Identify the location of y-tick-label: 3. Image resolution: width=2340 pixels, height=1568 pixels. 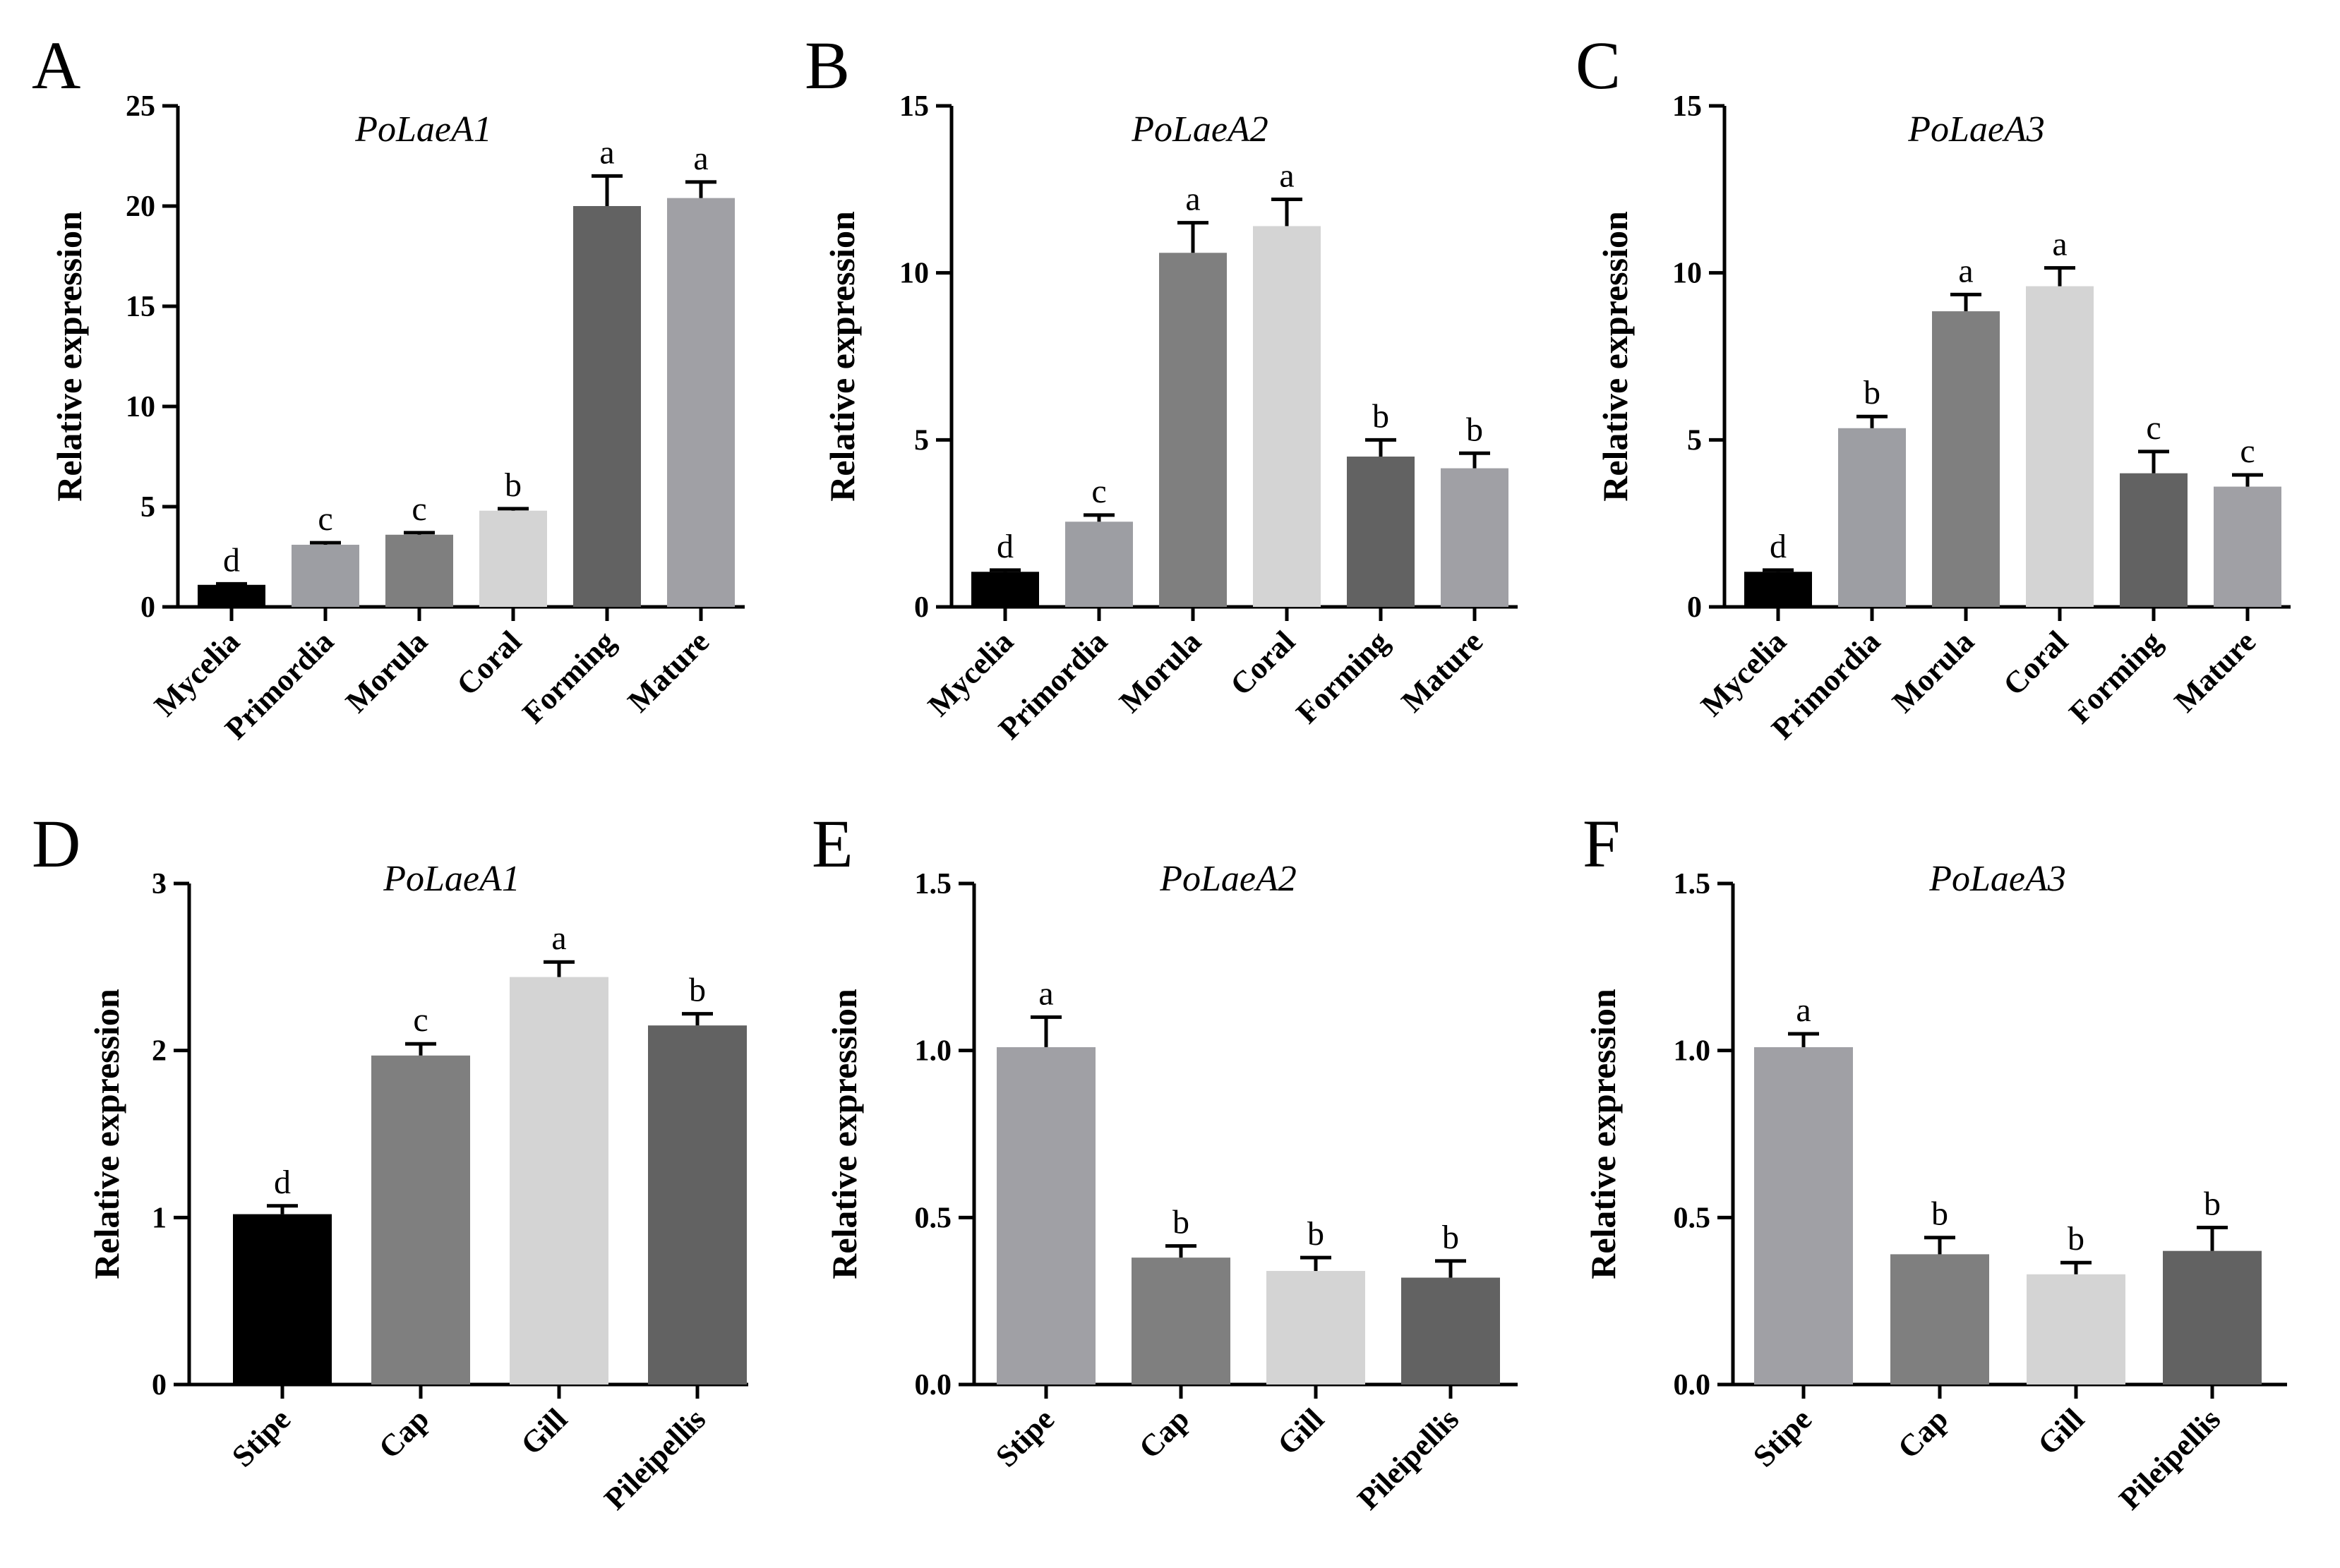
(160, 884).